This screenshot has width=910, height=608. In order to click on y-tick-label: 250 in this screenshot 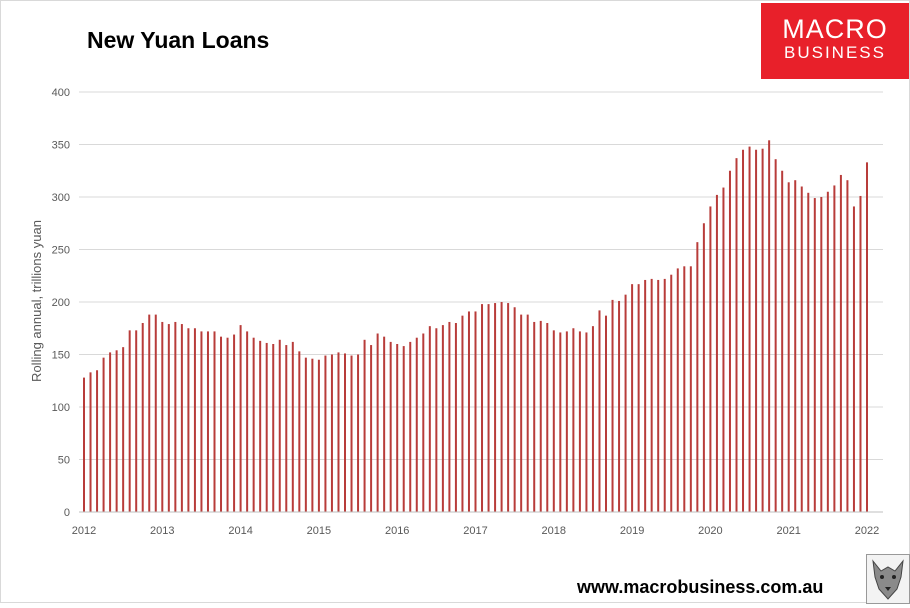, I will do `click(61, 251)`.